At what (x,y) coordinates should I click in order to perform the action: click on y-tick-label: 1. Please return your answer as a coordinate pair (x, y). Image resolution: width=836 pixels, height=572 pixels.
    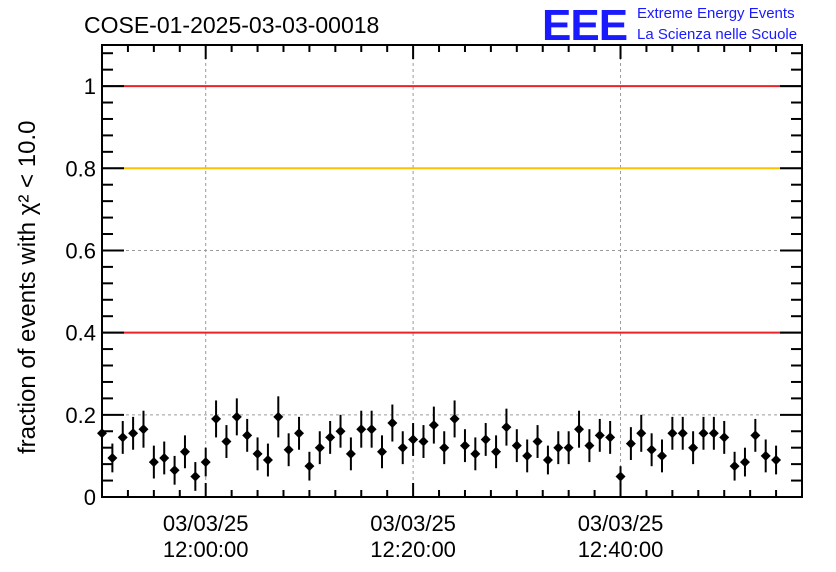
    Looking at the image, I should click on (90, 86).